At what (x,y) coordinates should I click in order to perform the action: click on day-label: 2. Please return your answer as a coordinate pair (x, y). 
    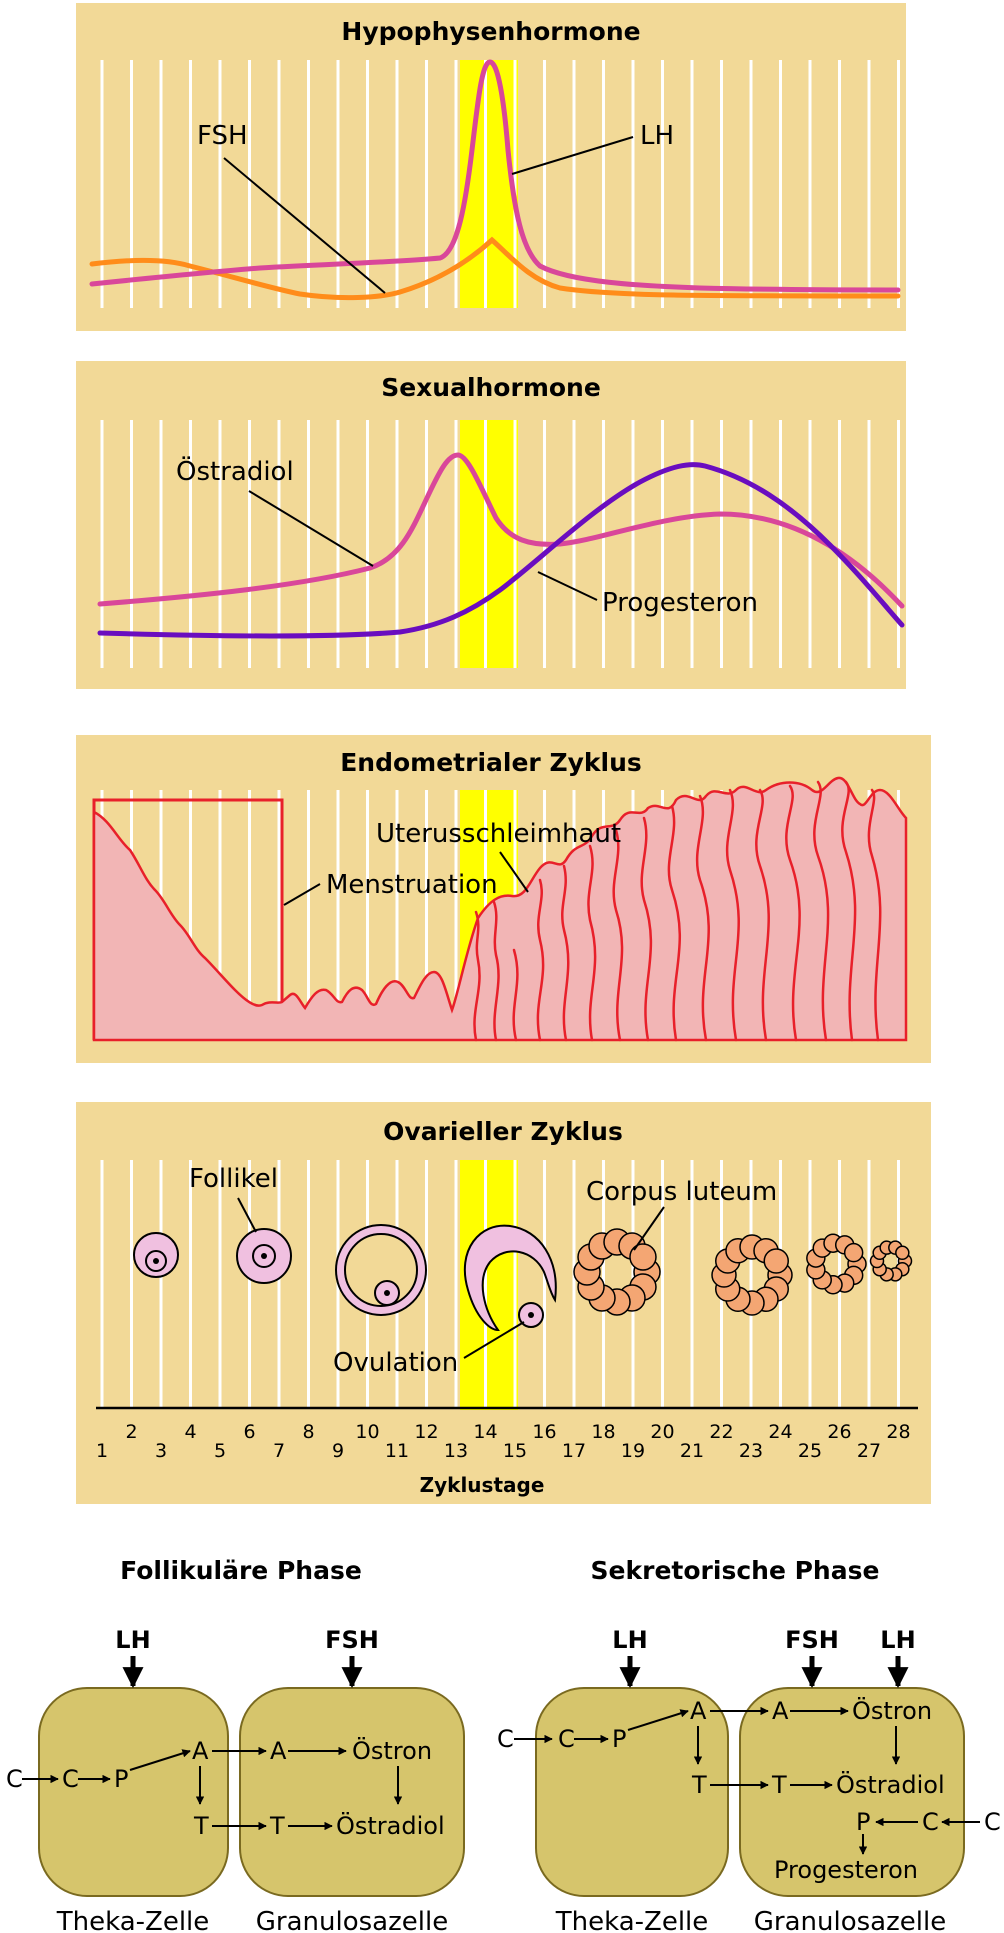
    Looking at the image, I should click on (131, 1432).